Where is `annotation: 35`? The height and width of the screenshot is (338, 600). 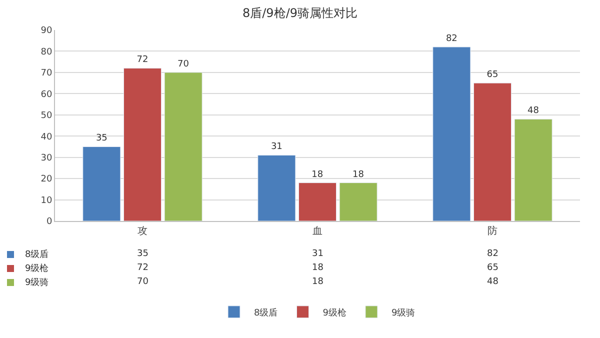 annotation: 35 is located at coordinates (102, 139).